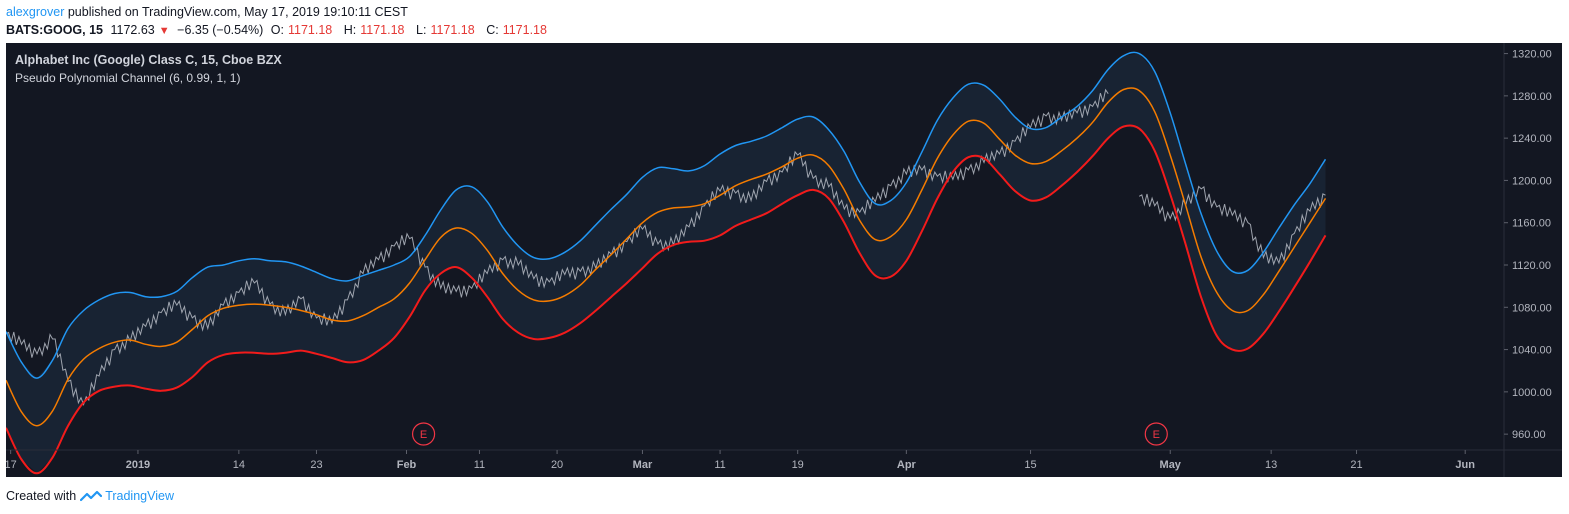 The height and width of the screenshot is (514, 1569). I want to click on ohlc-close: C: 1171.18, so click(516, 30).